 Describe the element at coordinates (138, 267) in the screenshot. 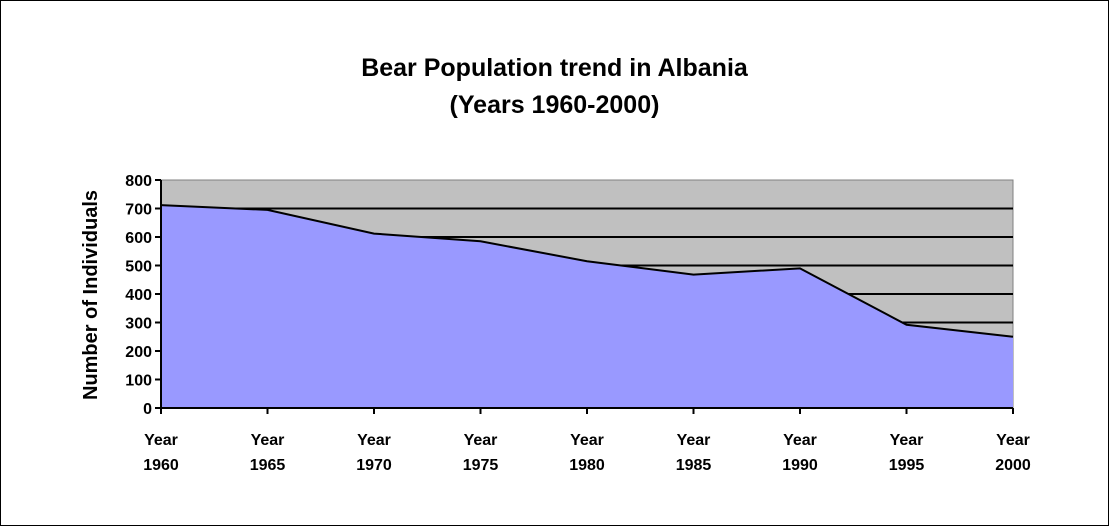

I see `y-tick-label: 500` at that location.